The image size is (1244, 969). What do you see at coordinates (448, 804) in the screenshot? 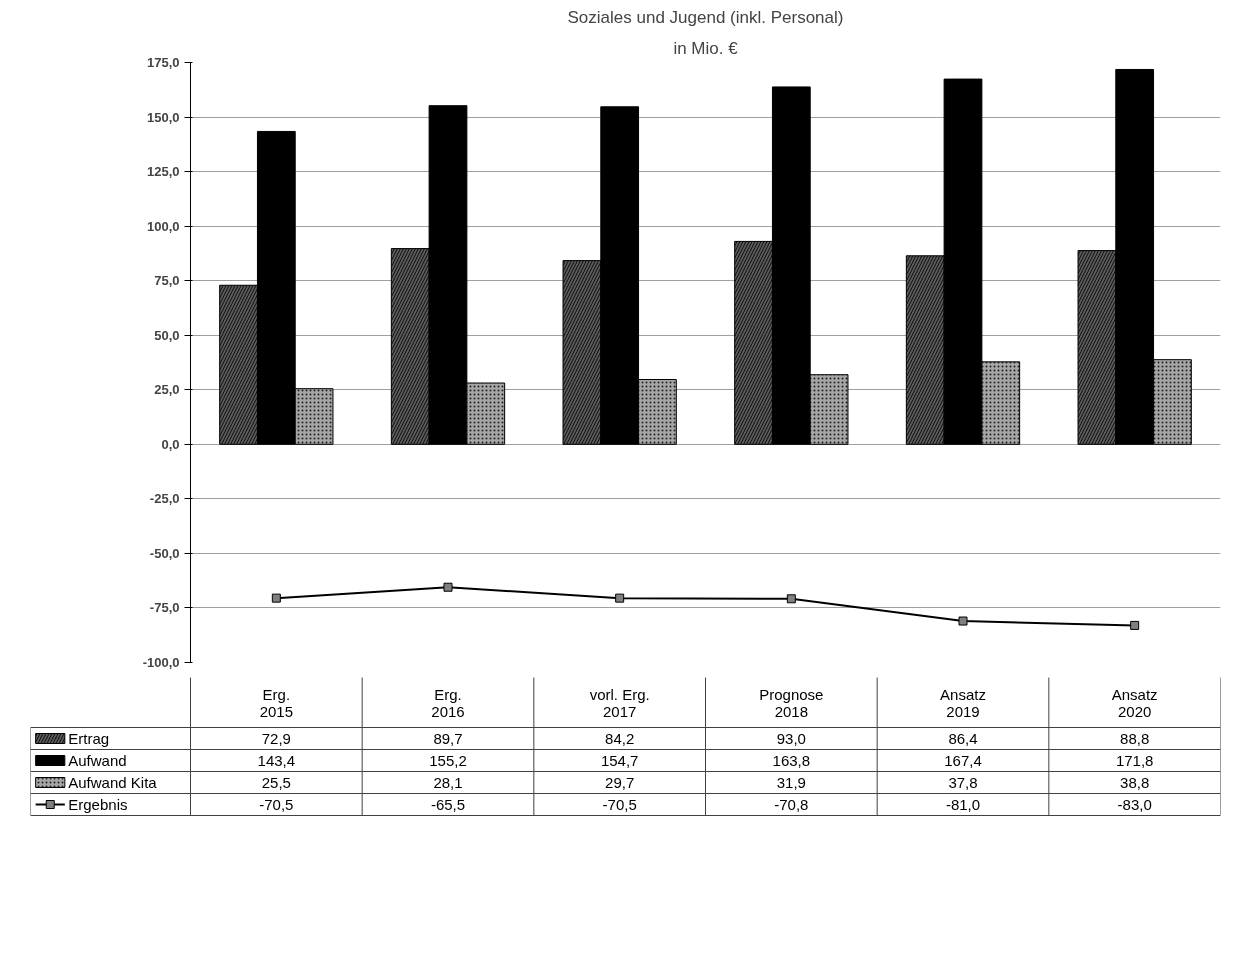
I see `data-label: -65,5` at bounding box center [448, 804].